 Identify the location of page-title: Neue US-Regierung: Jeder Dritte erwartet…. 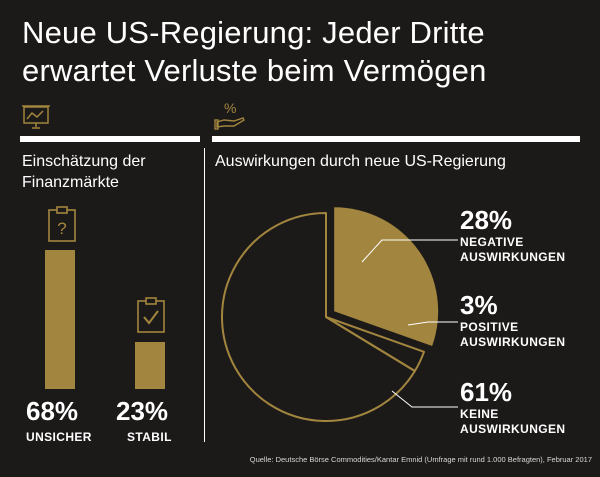
(302, 52).